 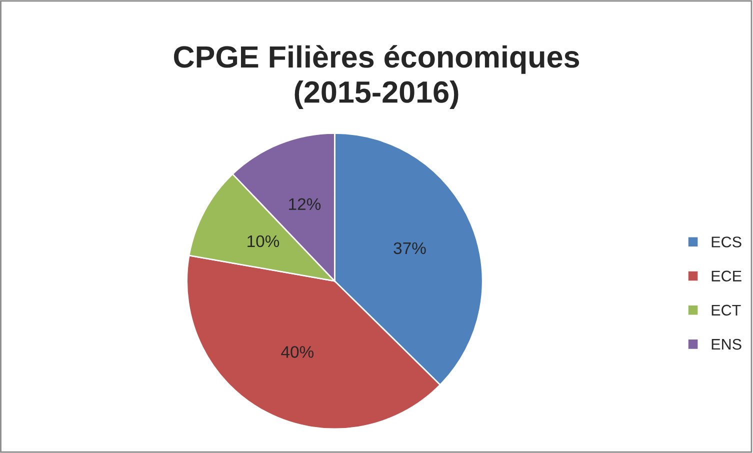 I want to click on data-label: 40%, so click(x=297, y=352).